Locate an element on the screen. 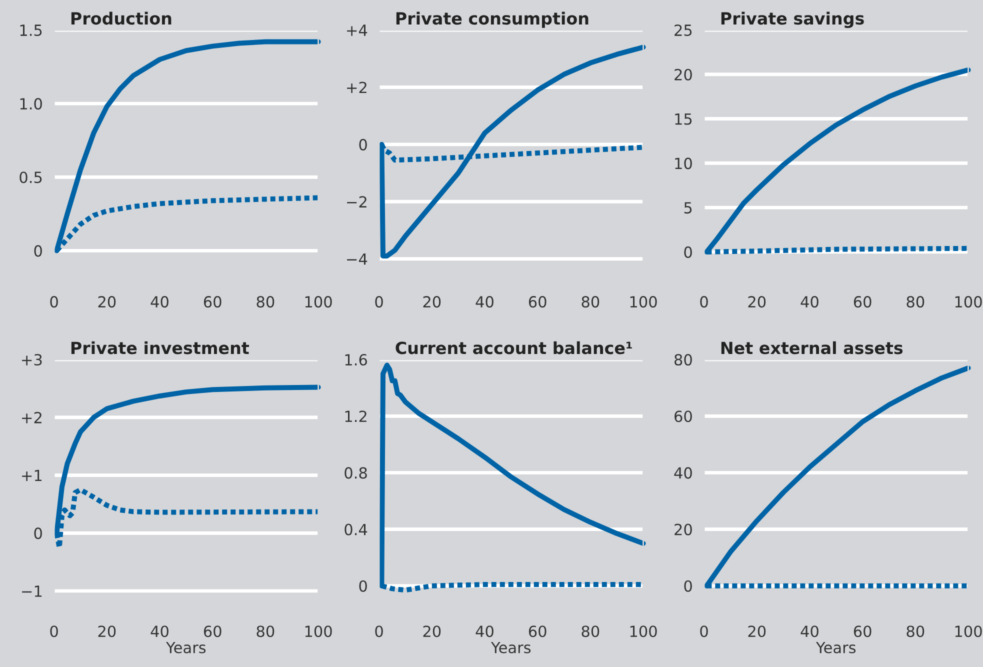 This screenshot has width=983, height=667. chart-title: Current account balance¹ is located at coordinates (514, 347).